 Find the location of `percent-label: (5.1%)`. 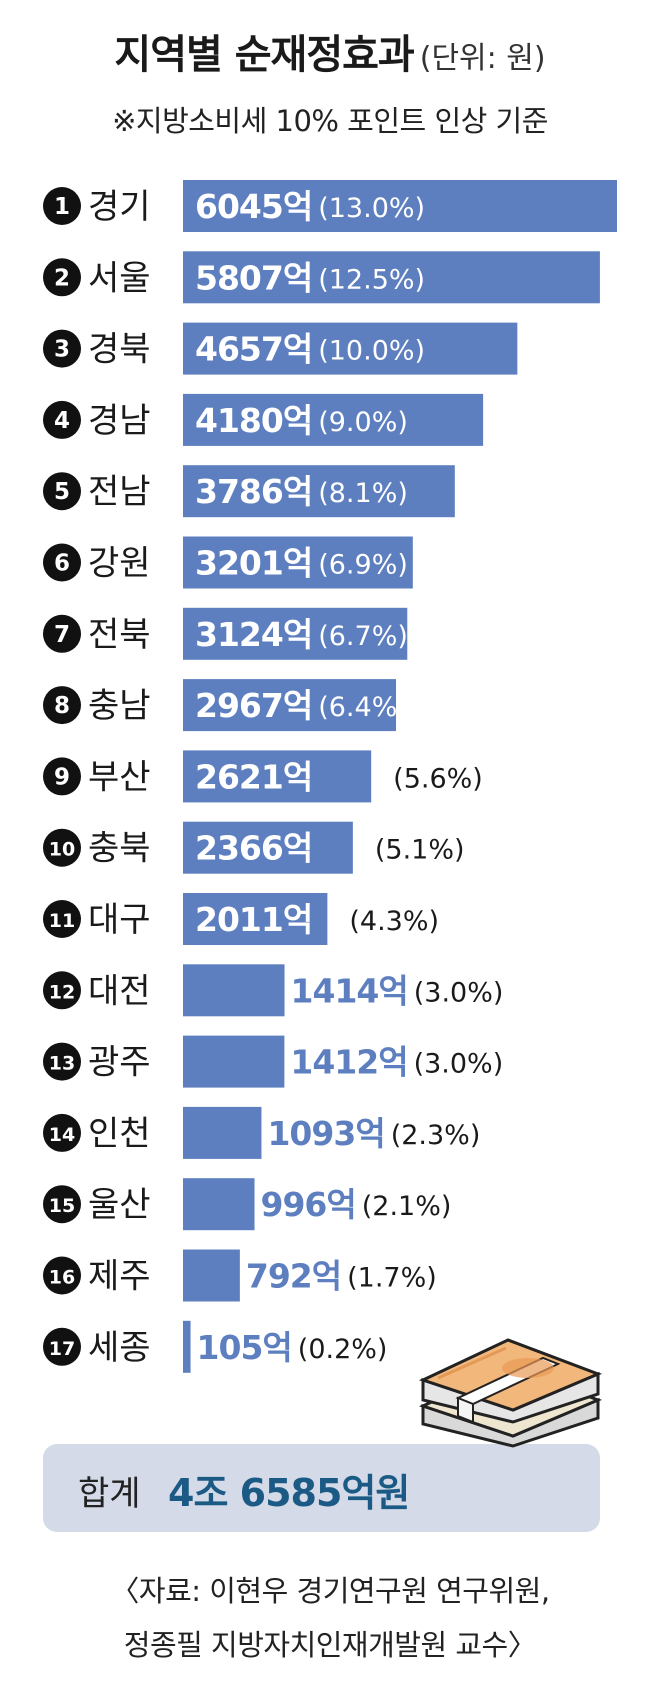

percent-label: (5.1%) is located at coordinates (420, 850).